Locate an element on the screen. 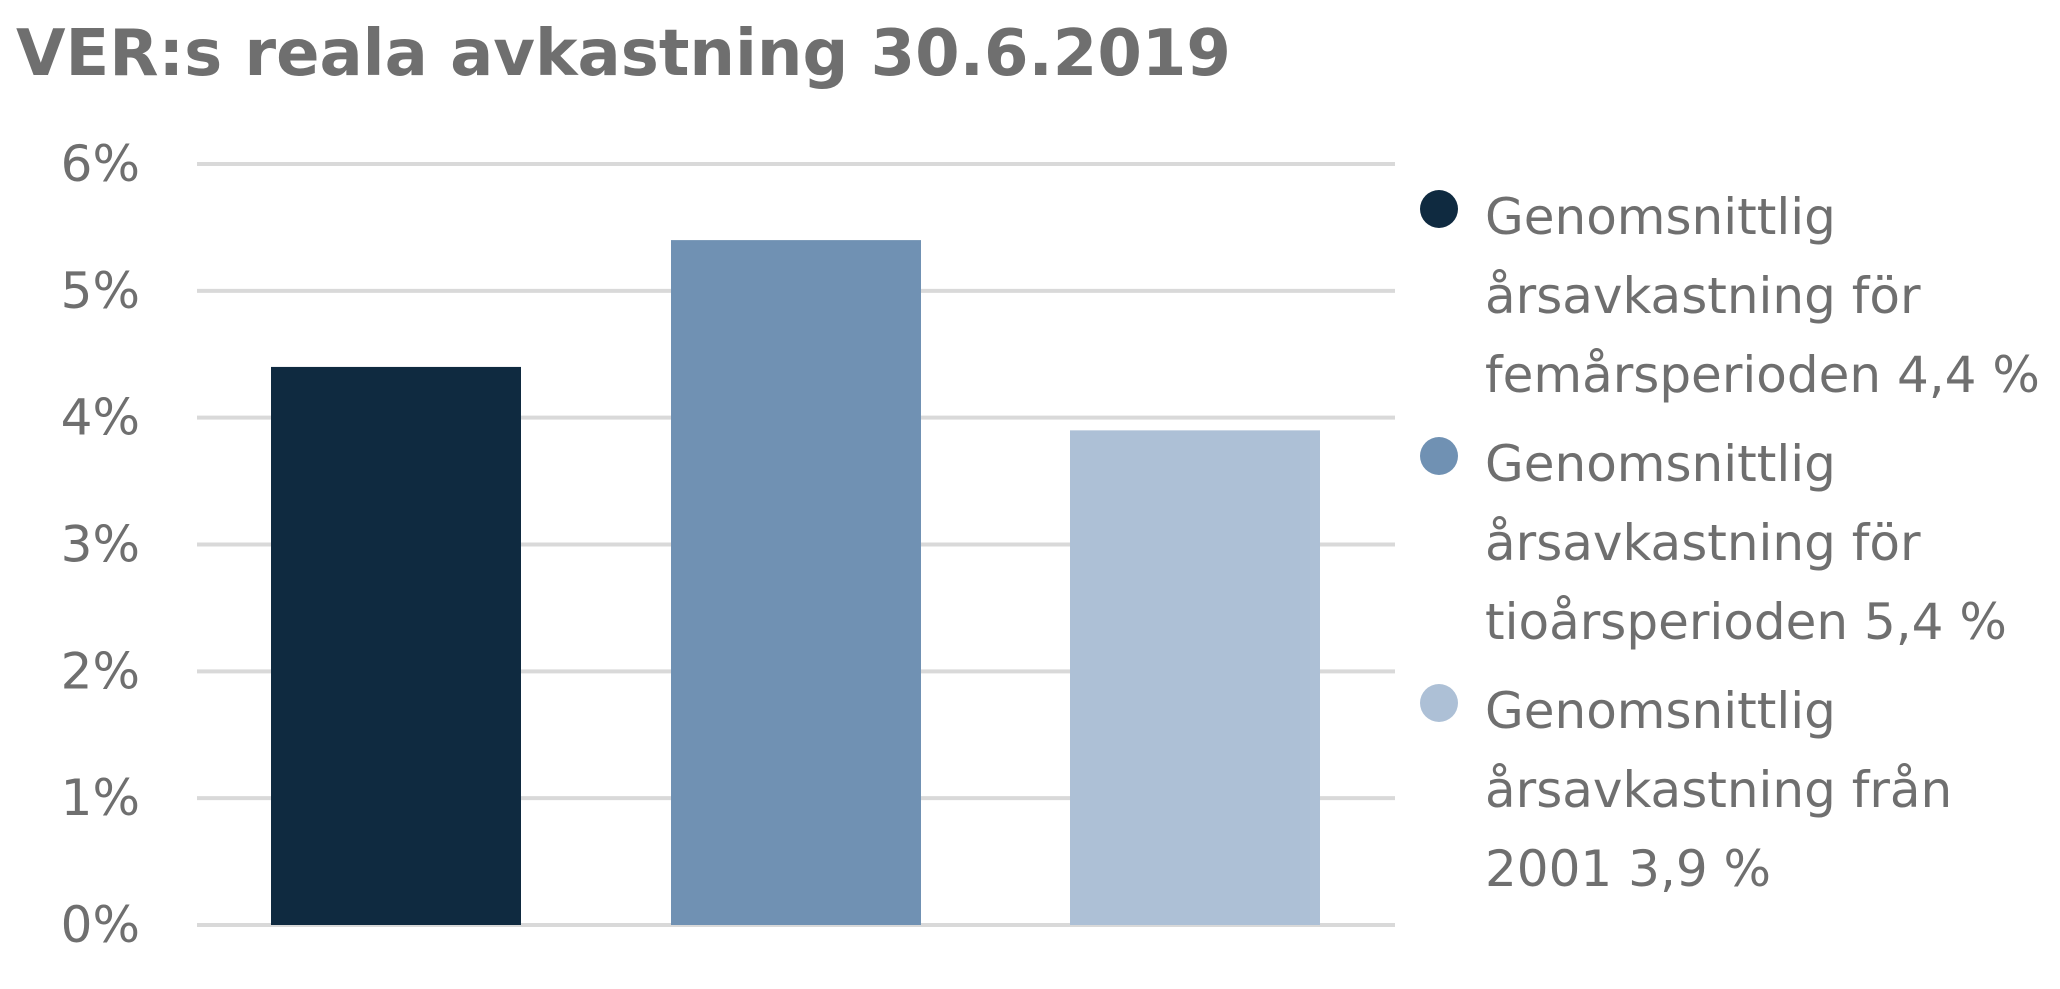  y-tick-label: 1% is located at coordinates (100, 798).